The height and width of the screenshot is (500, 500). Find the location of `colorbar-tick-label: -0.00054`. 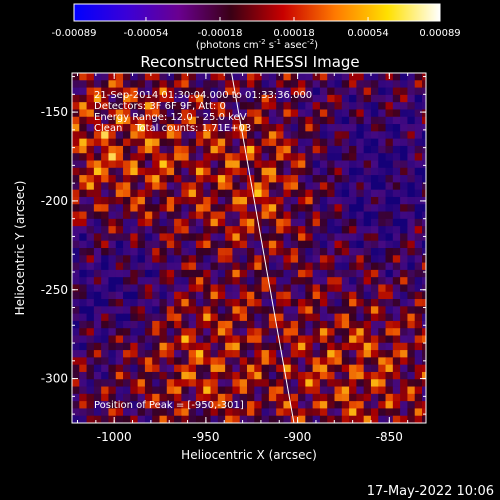

colorbar-tick-label: -0.00054 is located at coordinates (145, 33).